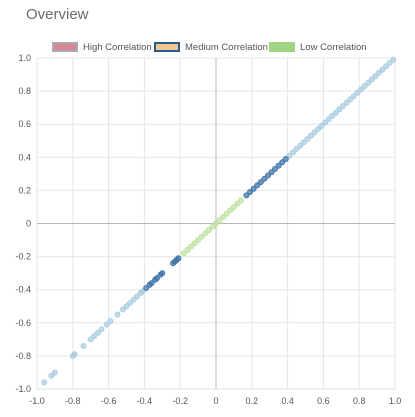 This screenshot has height=417, width=415. I want to click on y-tick-label: 0.2, so click(24, 190).